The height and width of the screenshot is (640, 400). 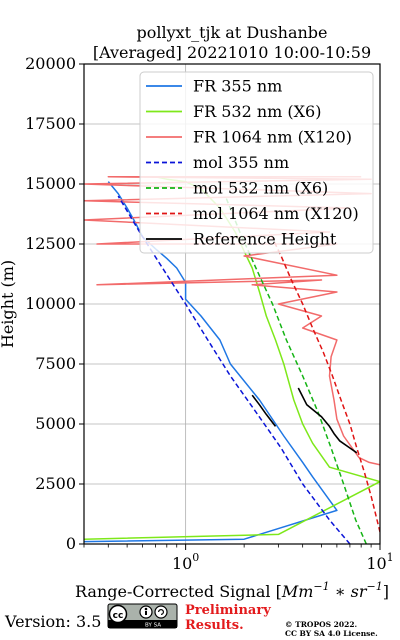 What do you see at coordinates (379, 562) in the screenshot?
I see `x-tick-label: 10¹` at bounding box center [379, 562].